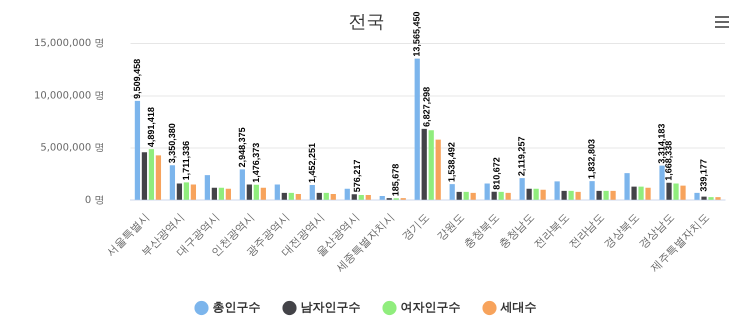 The image size is (743, 332). I want to click on legend-label: 세대수, so click(518, 307).